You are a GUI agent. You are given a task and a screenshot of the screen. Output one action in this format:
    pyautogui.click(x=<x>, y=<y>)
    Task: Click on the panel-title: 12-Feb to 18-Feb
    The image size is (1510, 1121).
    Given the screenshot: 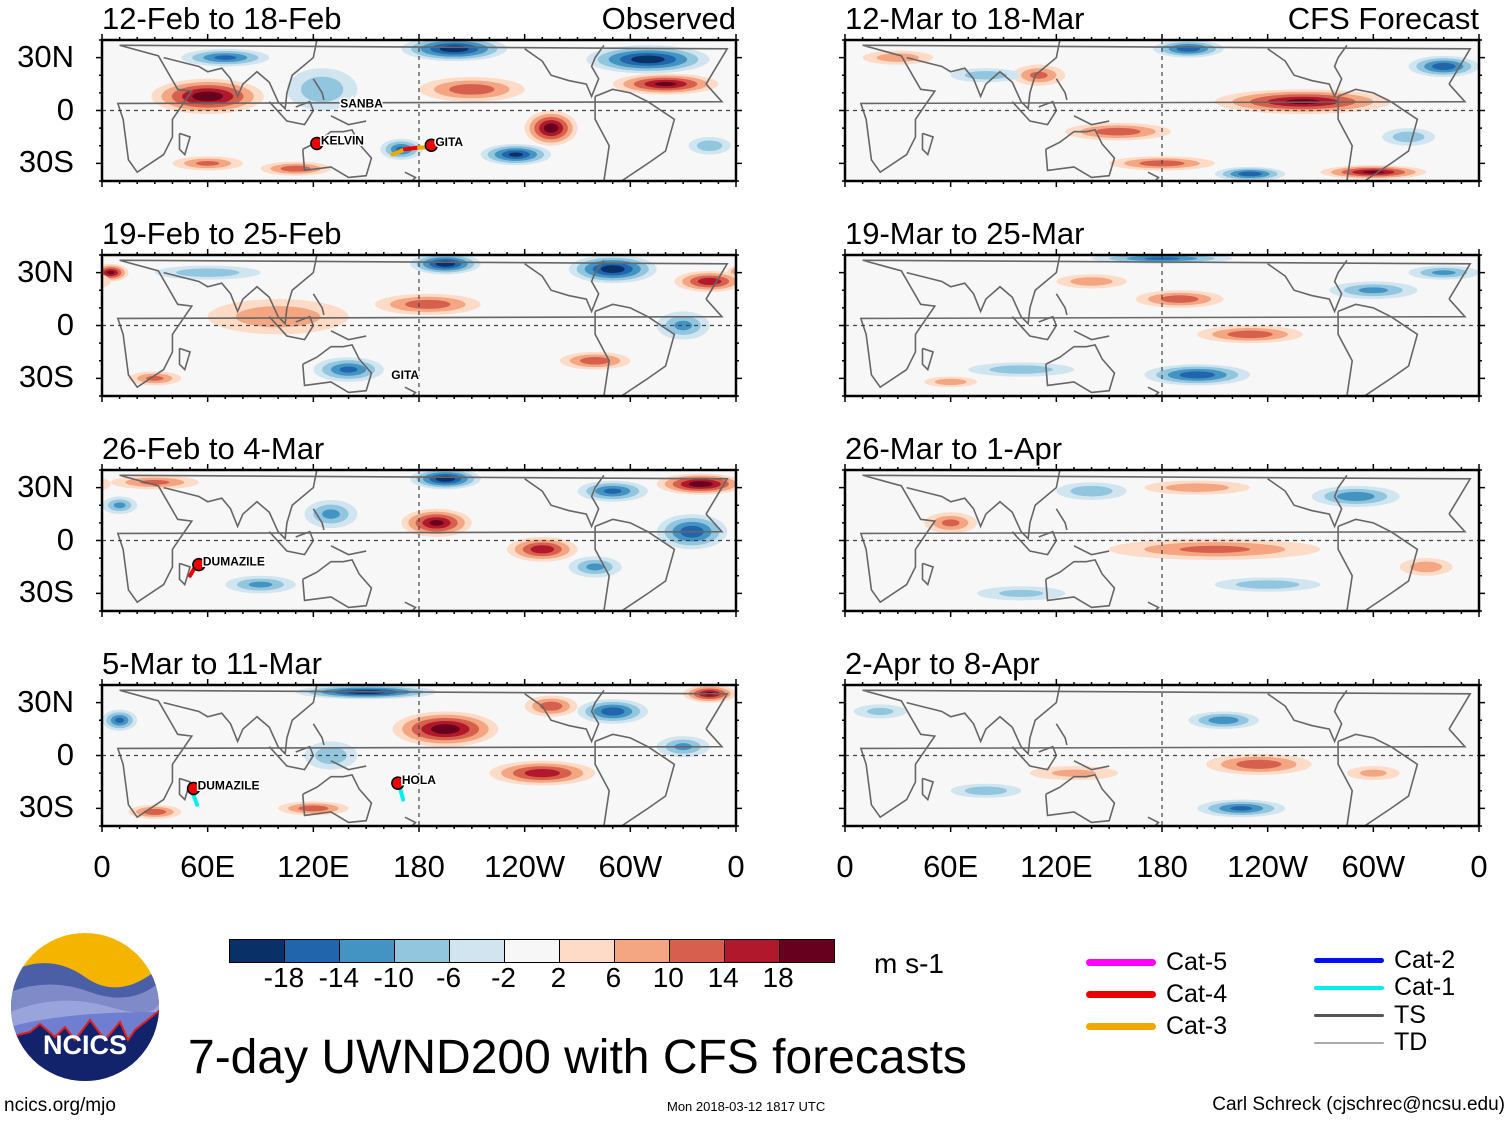 What is the action you would take?
    pyautogui.click(x=222, y=18)
    